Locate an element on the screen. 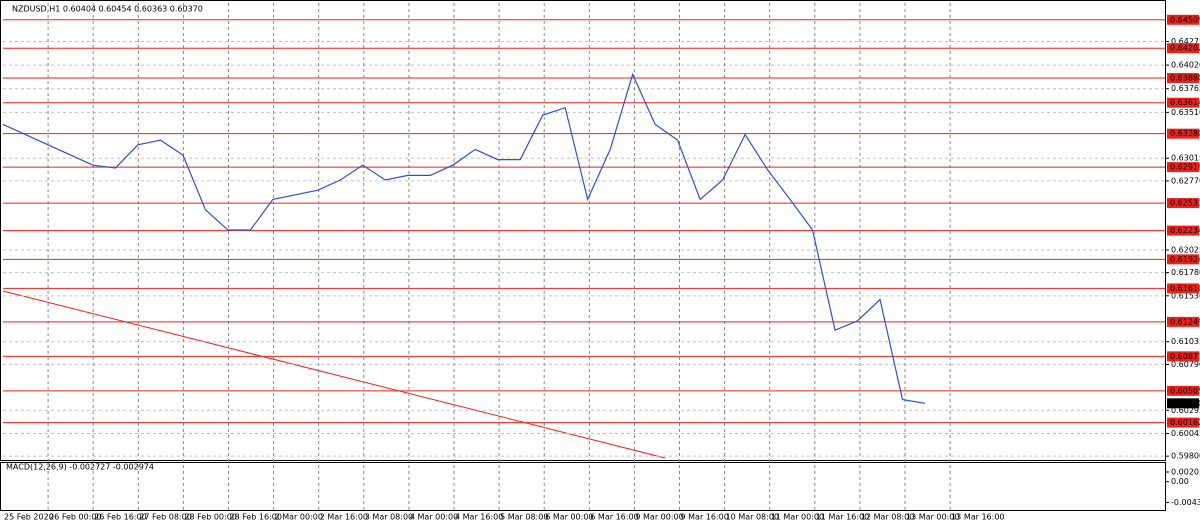 The height and width of the screenshot is (524, 1200). level-label: 0.62234 is located at coordinates (1185, 230).